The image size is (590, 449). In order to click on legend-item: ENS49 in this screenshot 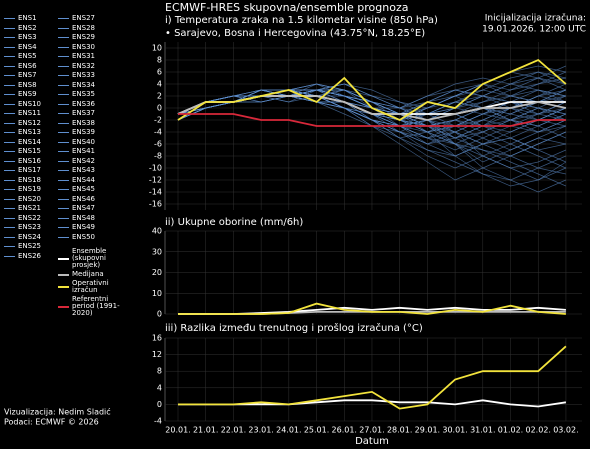, I will do `click(108, 228)`.